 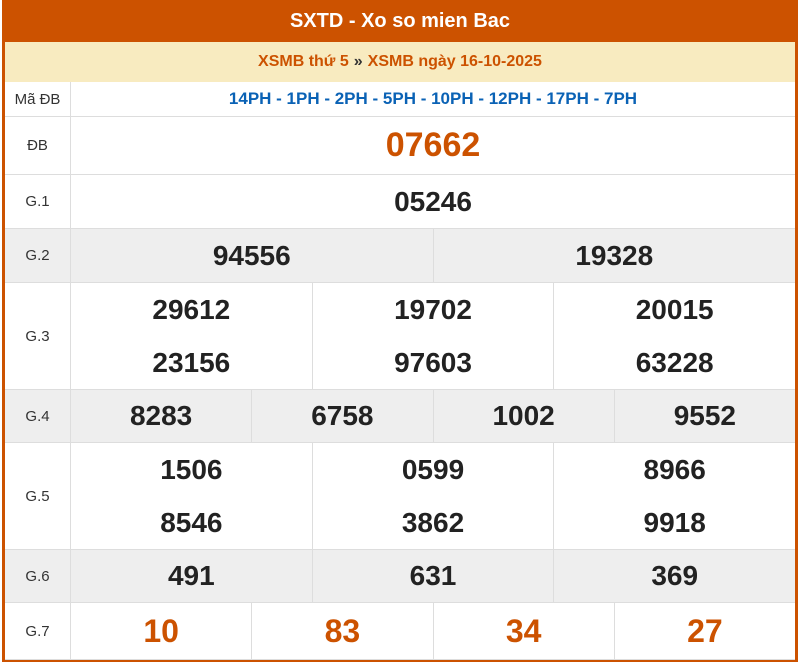 What do you see at coordinates (400, 256) in the screenshot?
I see `row-g2: G.2 94556 19328` at bounding box center [400, 256].